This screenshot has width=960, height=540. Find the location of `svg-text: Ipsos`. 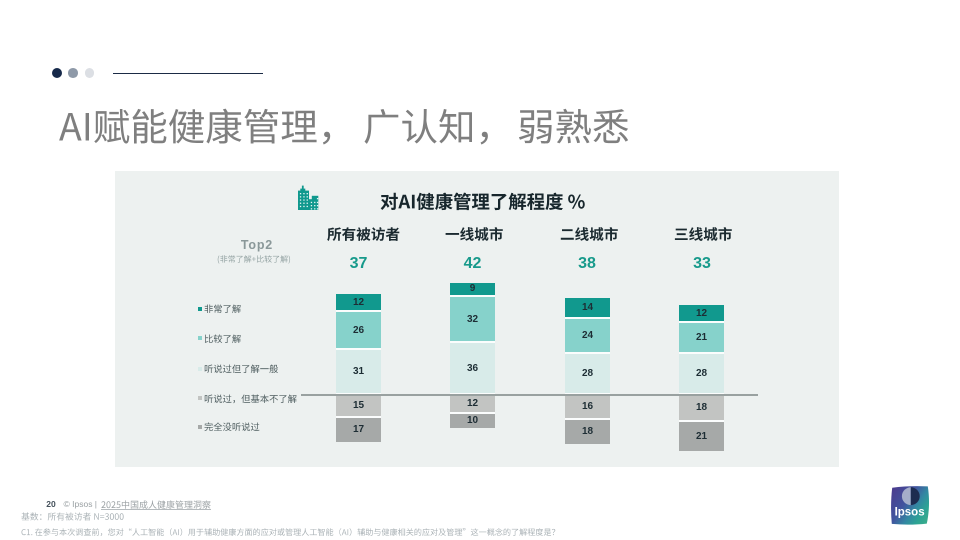

svg-text: Ipsos is located at coordinates (910, 512).